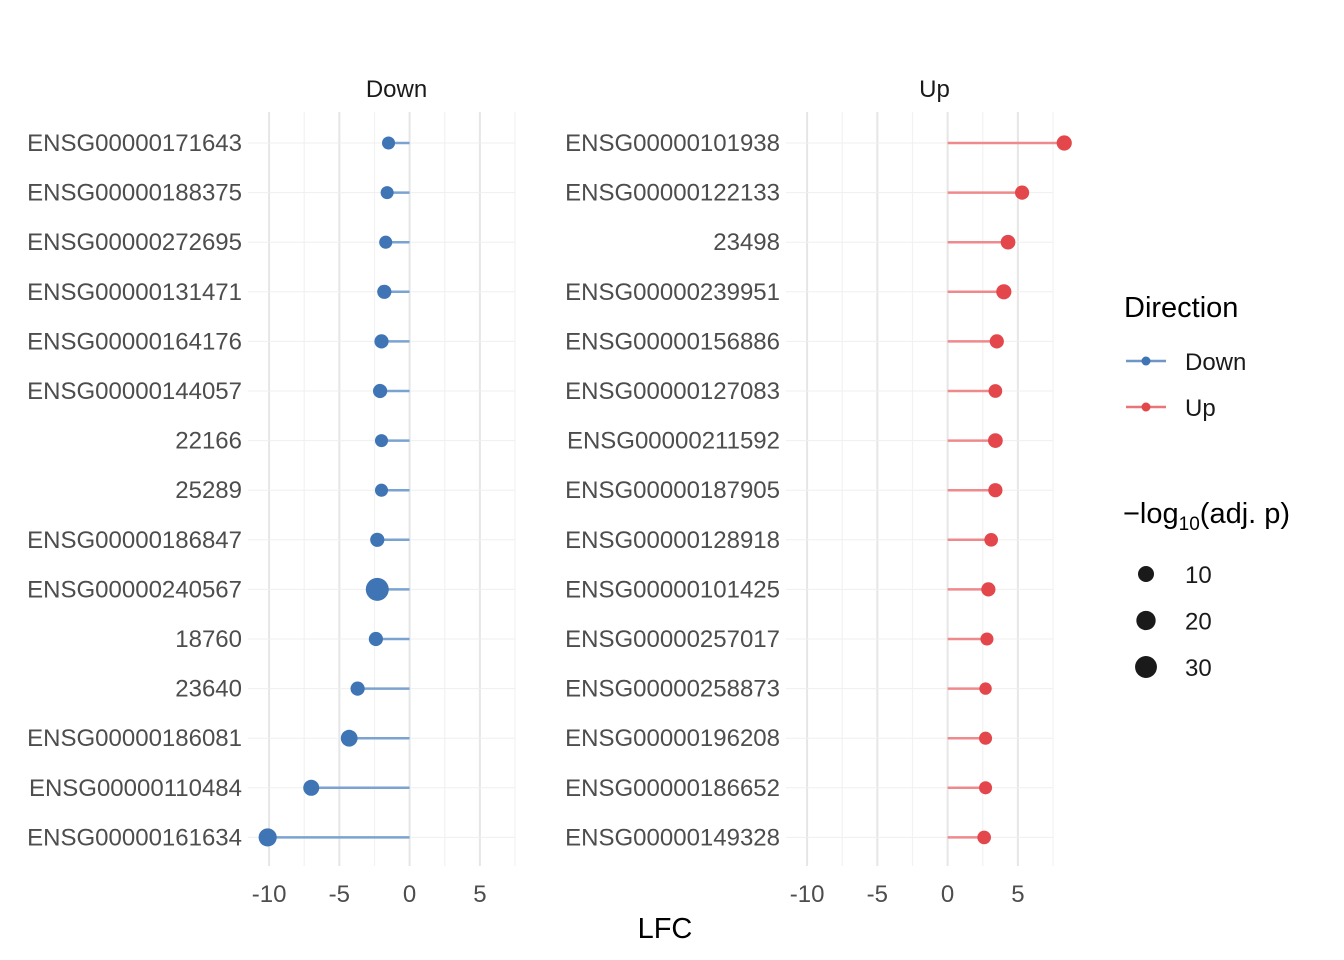 The width and height of the screenshot is (1344, 960). I want to click on category-label: ENSG00000211592, so click(673, 441).